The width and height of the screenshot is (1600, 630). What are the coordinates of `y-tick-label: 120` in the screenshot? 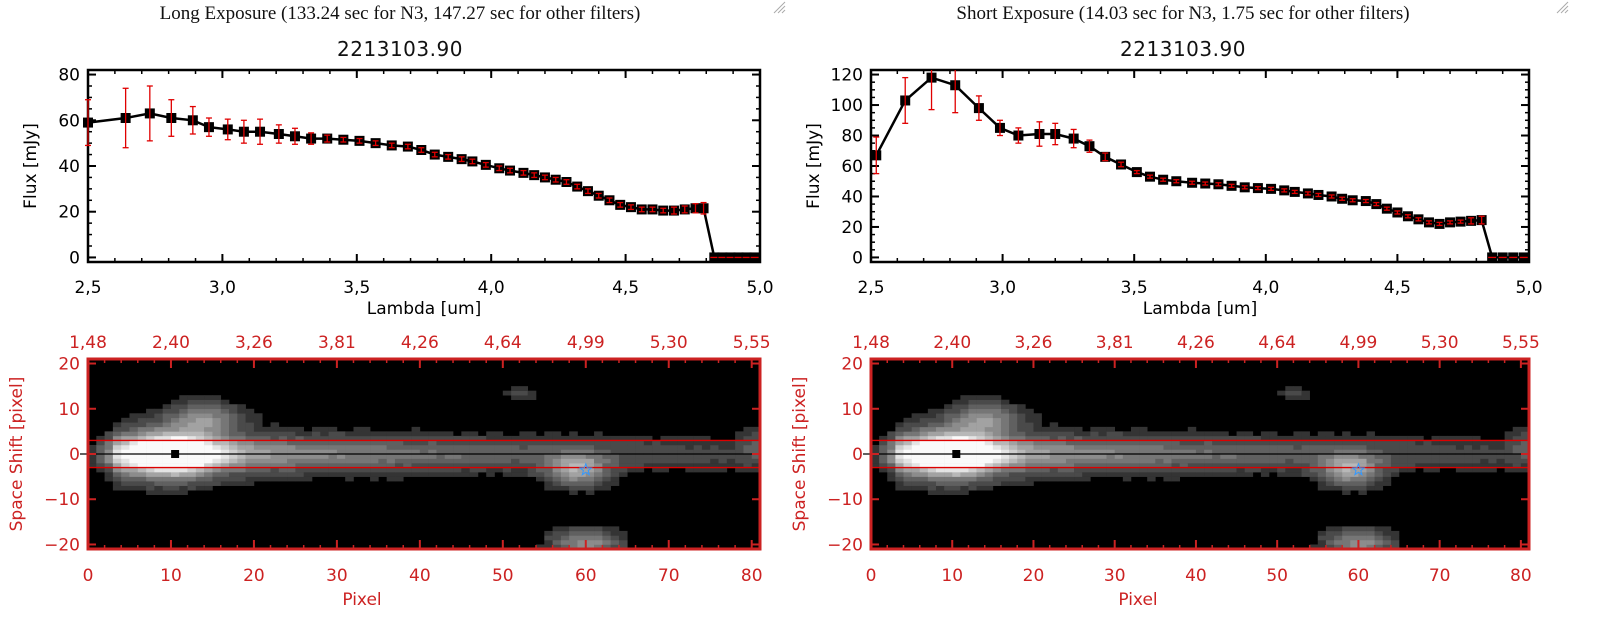 It's located at (847, 76).